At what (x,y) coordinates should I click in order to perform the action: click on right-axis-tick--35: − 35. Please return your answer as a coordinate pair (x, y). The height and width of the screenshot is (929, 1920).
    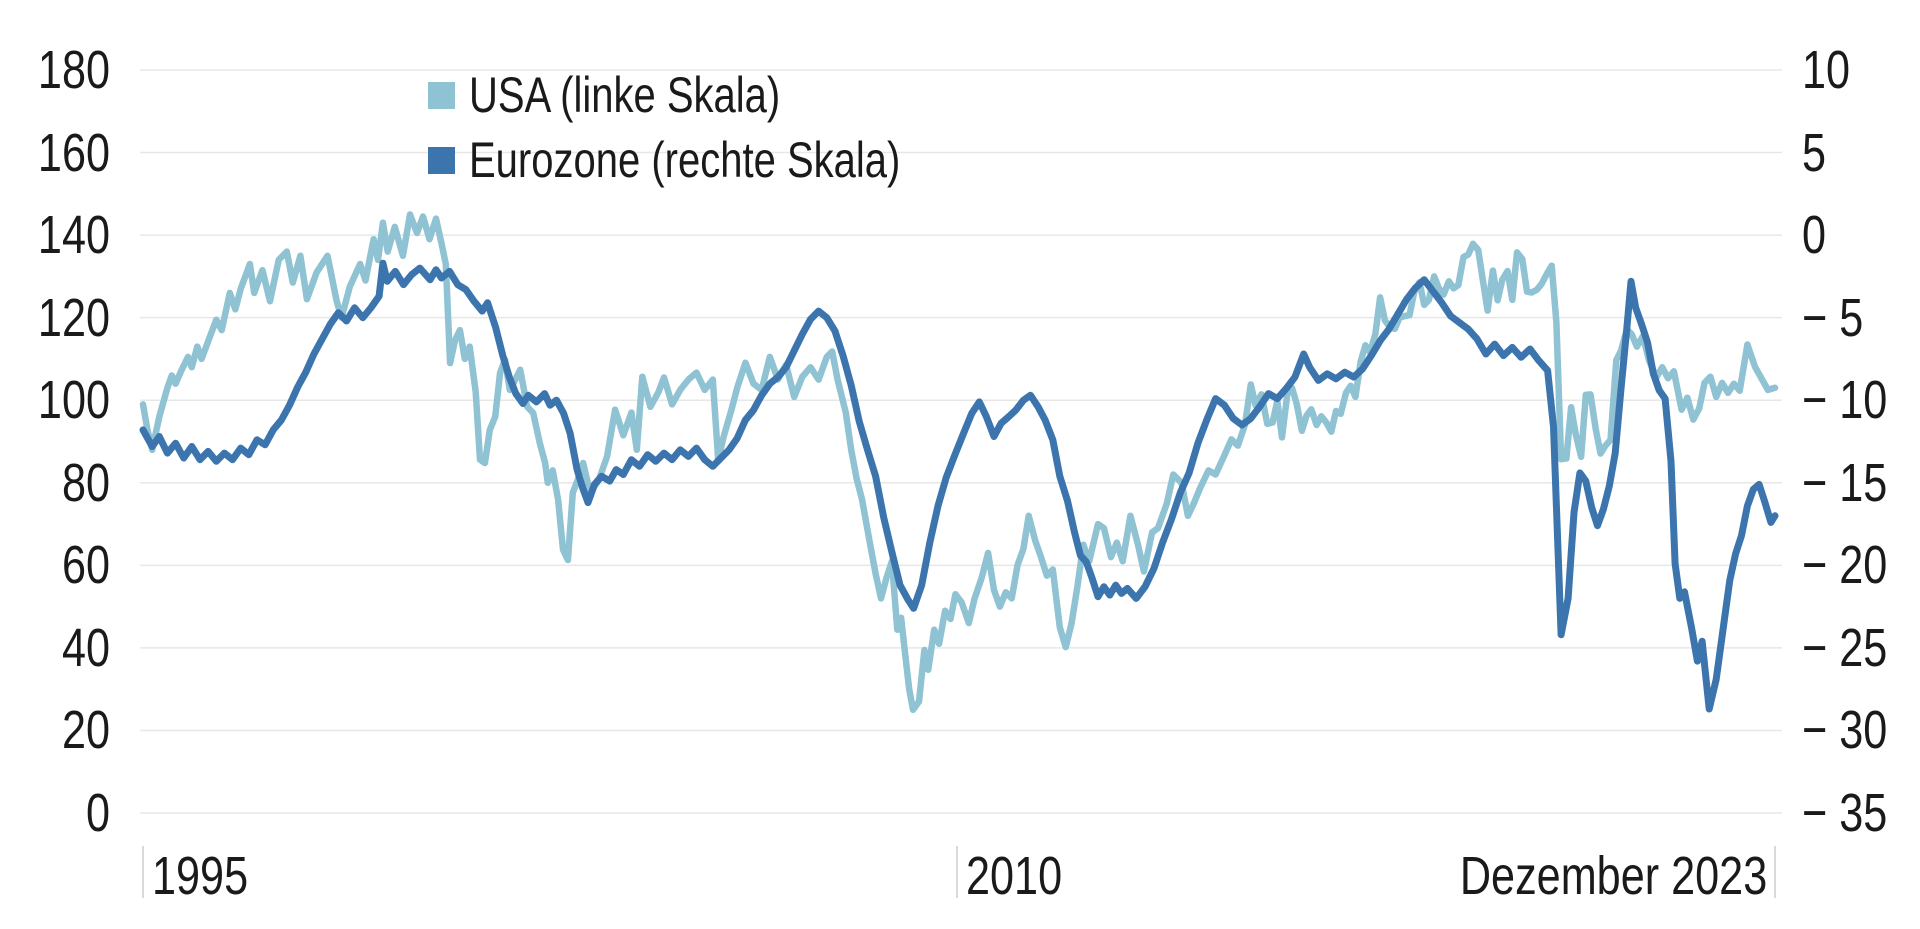
    Looking at the image, I should click on (1845, 813).